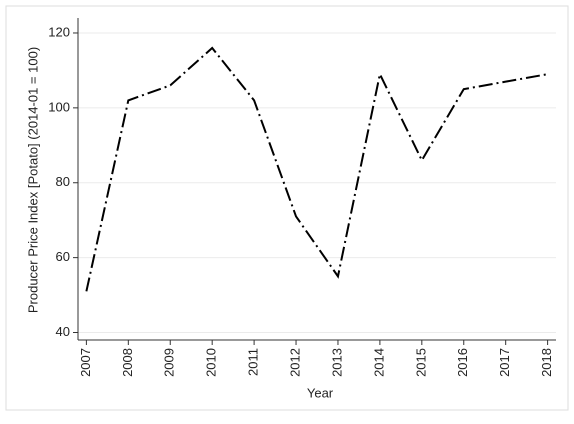  I want to click on x-tick-label: 2014, so click(378, 362).